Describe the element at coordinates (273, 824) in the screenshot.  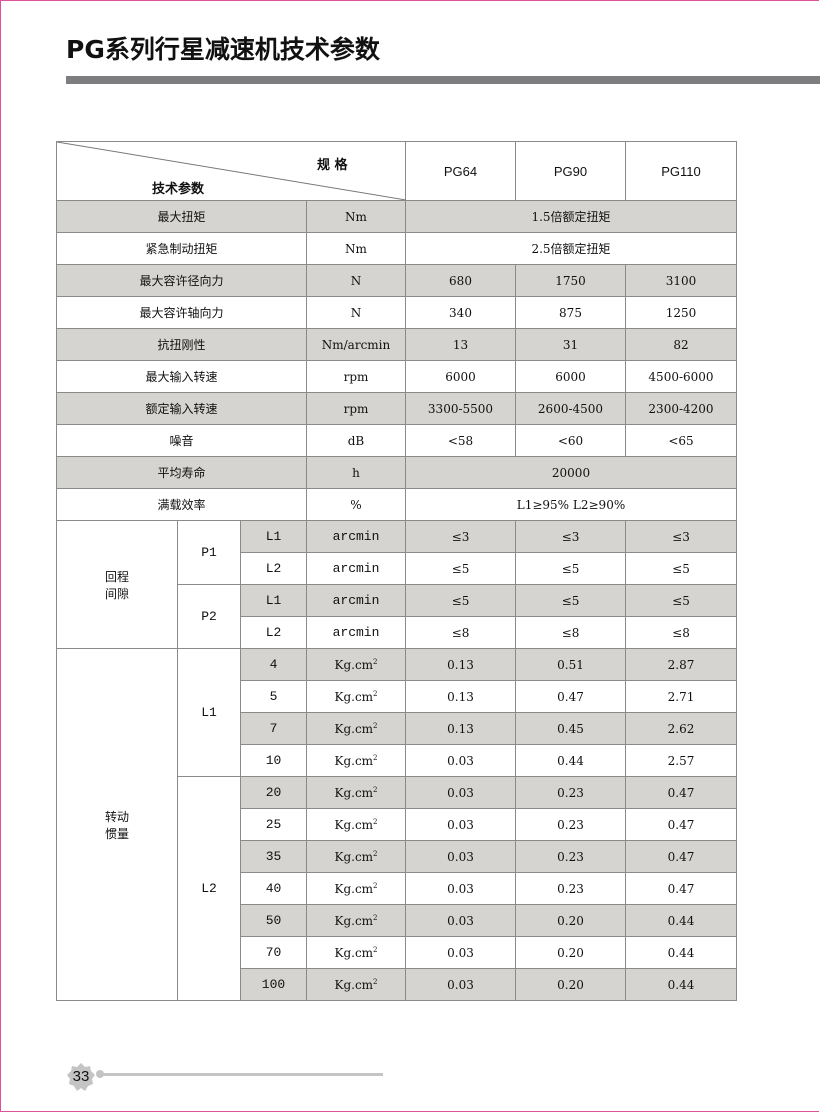
I see `ratio-label: 25` at that location.